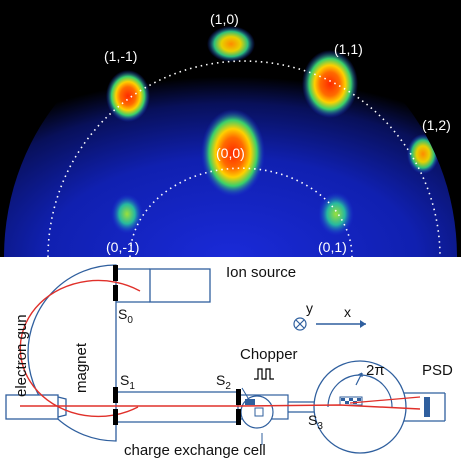  What do you see at coordinates (224, 19) in the screenshot?
I see `label-1-0: (1,0)` at bounding box center [224, 19].